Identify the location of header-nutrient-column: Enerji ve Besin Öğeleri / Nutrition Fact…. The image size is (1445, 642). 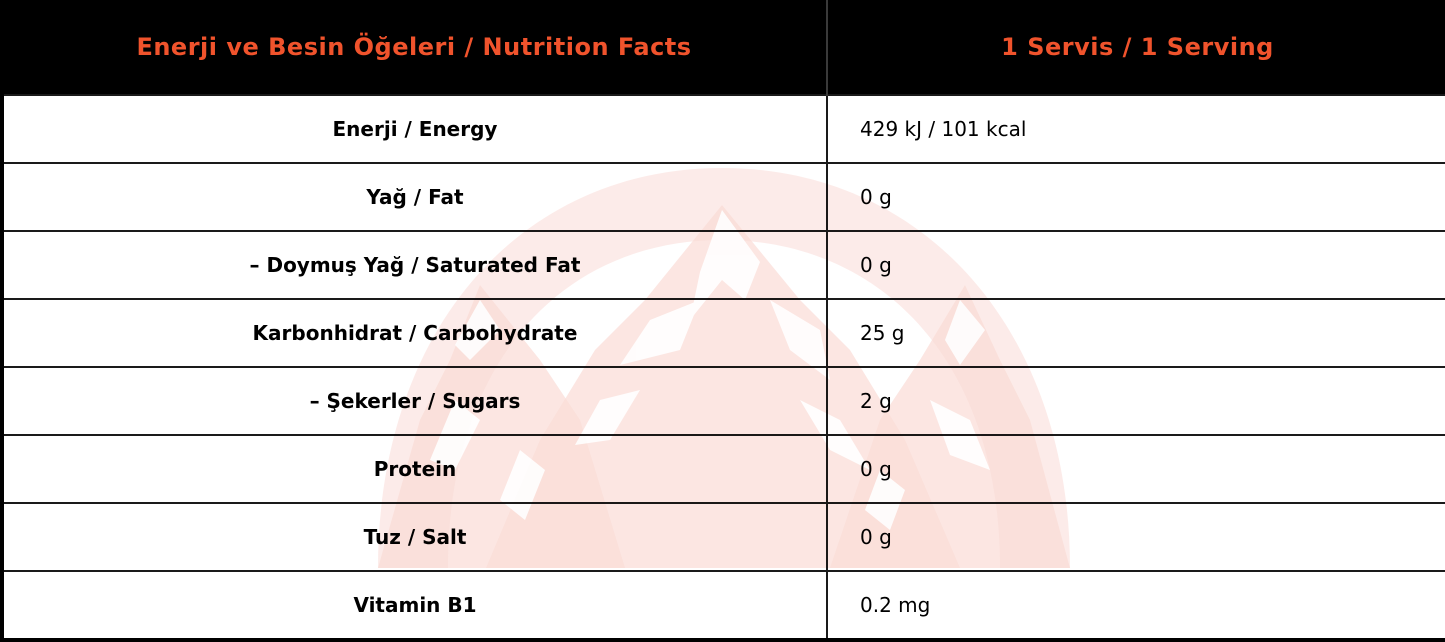
(415, 47).